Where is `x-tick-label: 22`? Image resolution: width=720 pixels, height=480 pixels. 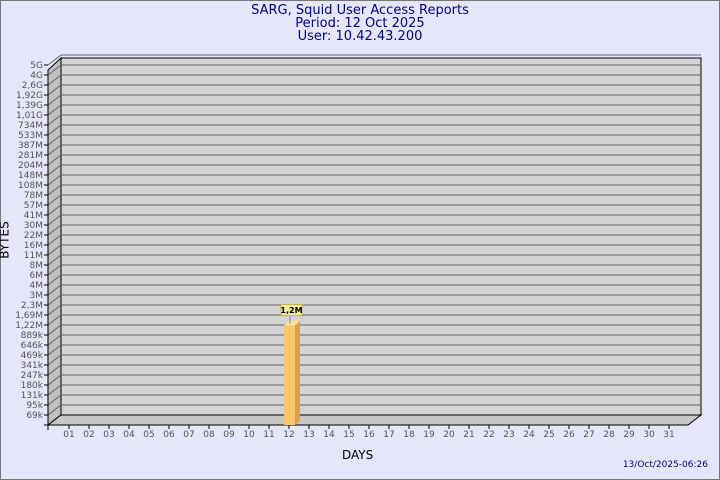
x-tick-label: 22 is located at coordinates (488, 435).